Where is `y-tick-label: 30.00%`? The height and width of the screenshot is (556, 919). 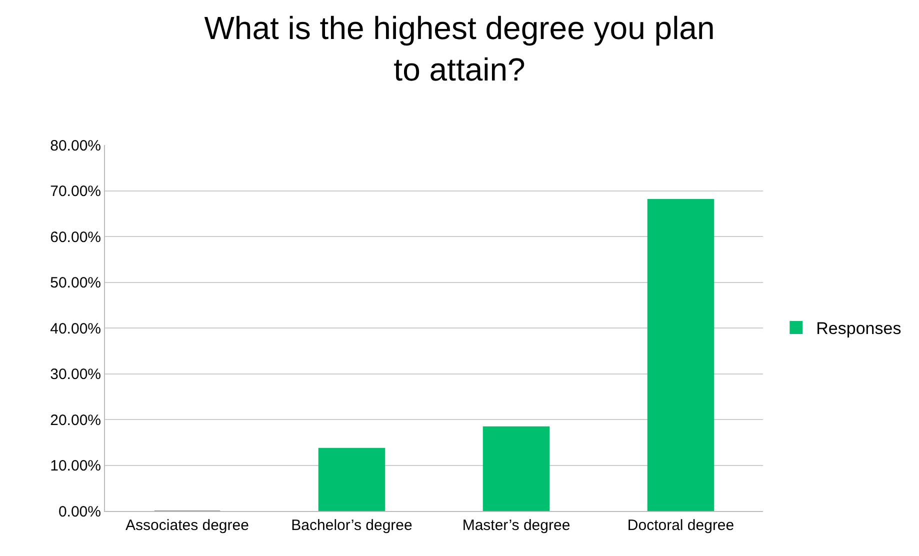 y-tick-label: 30.00% is located at coordinates (75, 374).